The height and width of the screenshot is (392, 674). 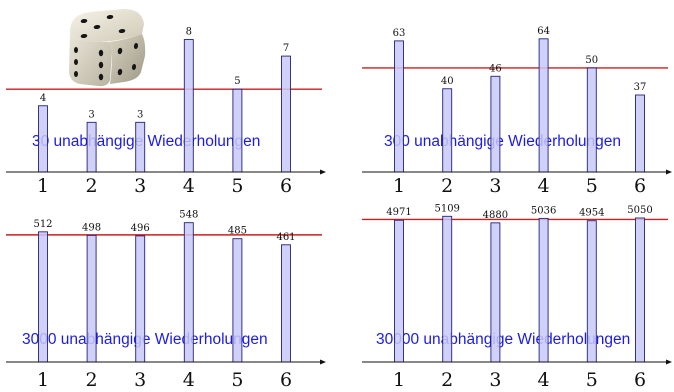 What do you see at coordinates (543, 31) in the screenshot?
I see `value-label-4: 64` at bounding box center [543, 31].